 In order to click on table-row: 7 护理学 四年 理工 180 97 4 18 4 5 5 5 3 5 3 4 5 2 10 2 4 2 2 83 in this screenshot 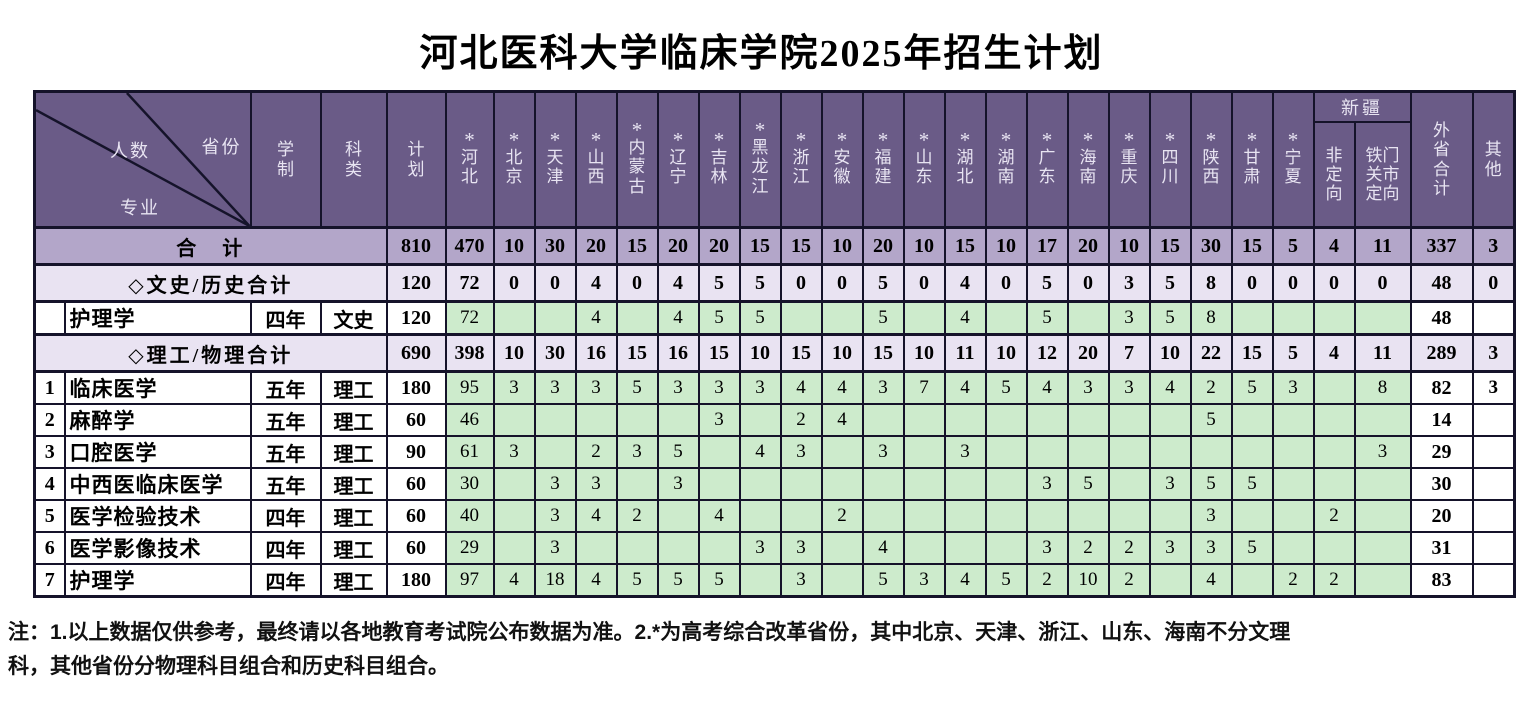, I will do `click(774, 580)`.